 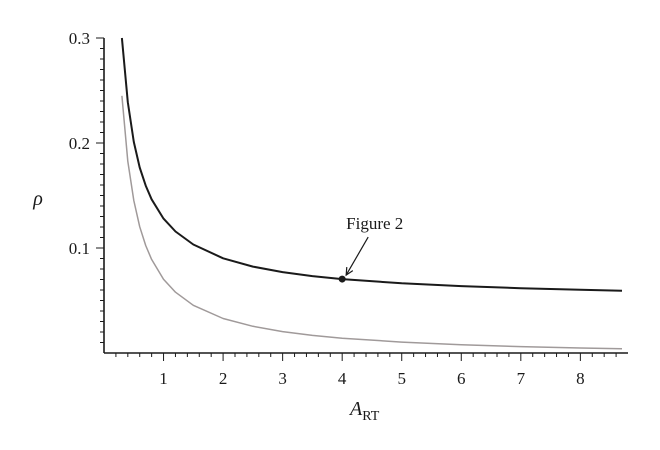 What do you see at coordinates (521, 378) in the screenshot?
I see `x-tick-label: 7` at bounding box center [521, 378].